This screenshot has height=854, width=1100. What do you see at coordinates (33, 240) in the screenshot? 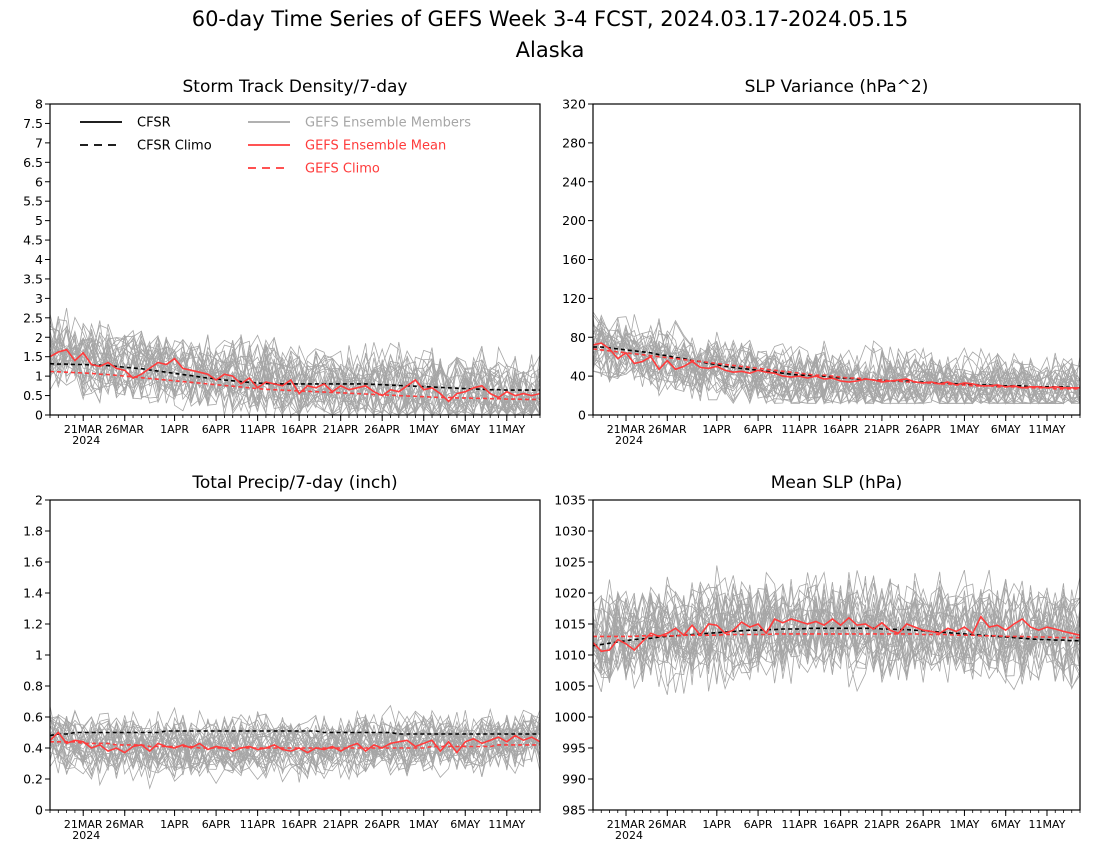
I see `y-tick-label: 4.5` at bounding box center [33, 240].